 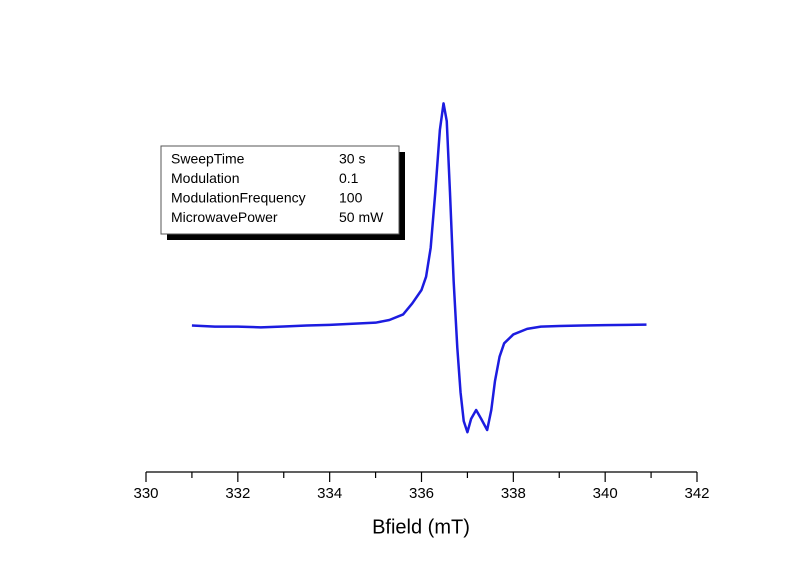 I want to click on x-tick-label: 332, so click(x=237, y=493).